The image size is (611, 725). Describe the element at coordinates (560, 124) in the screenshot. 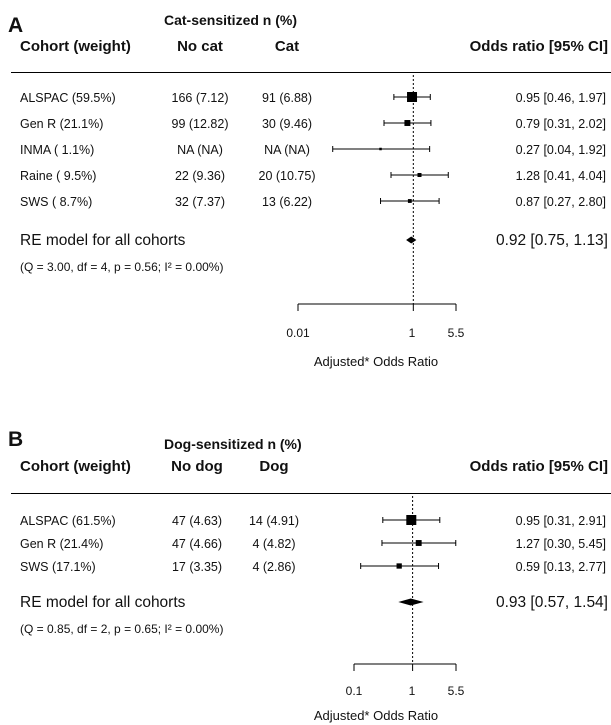

I see `odds-ratio-value: 0.79 [0.31, 2.02]` at that location.